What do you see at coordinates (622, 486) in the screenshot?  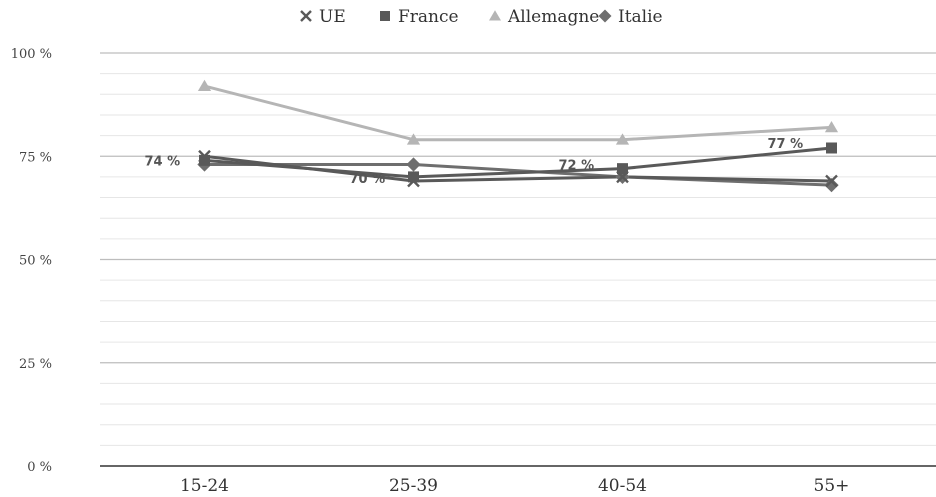 I see `x-tick-label: 40-54` at bounding box center [622, 486].